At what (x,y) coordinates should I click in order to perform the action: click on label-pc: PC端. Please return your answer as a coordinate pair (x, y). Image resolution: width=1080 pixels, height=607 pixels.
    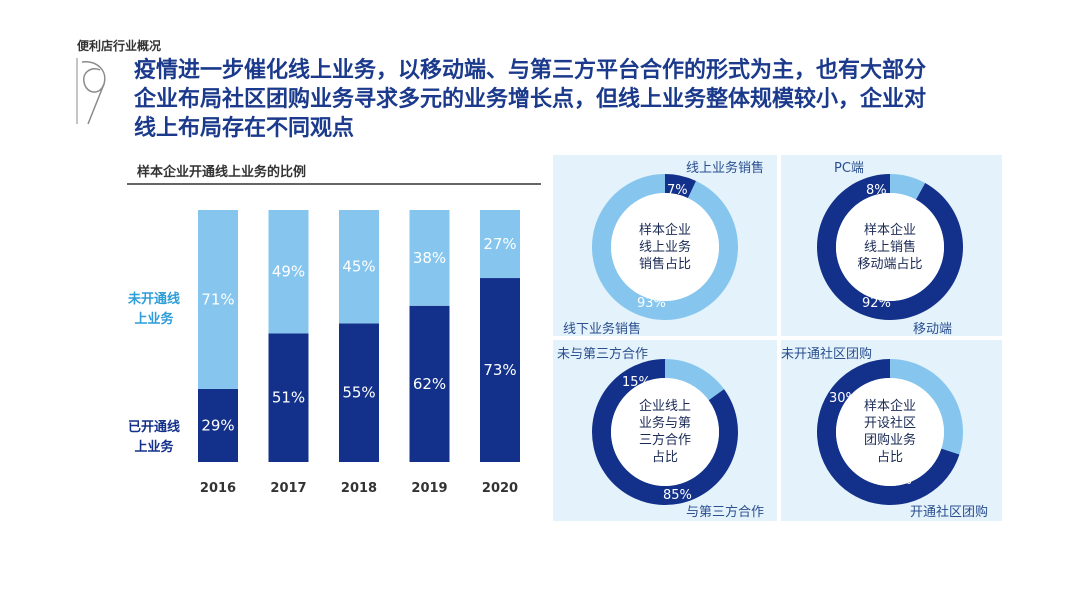
    Looking at the image, I should click on (849, 168).